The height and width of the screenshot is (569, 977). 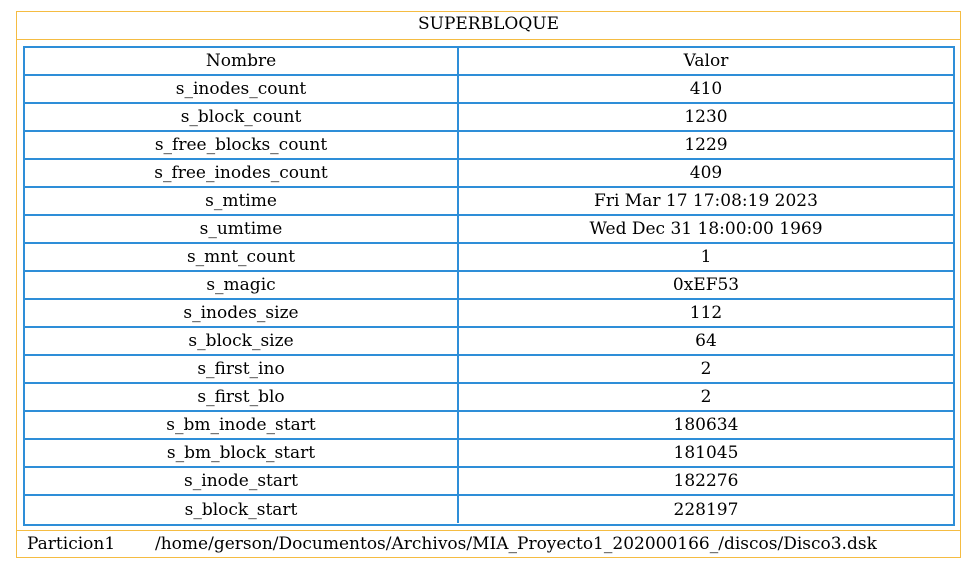 I want to click on row-name: s_first_blo, so click(x=241, y=396).